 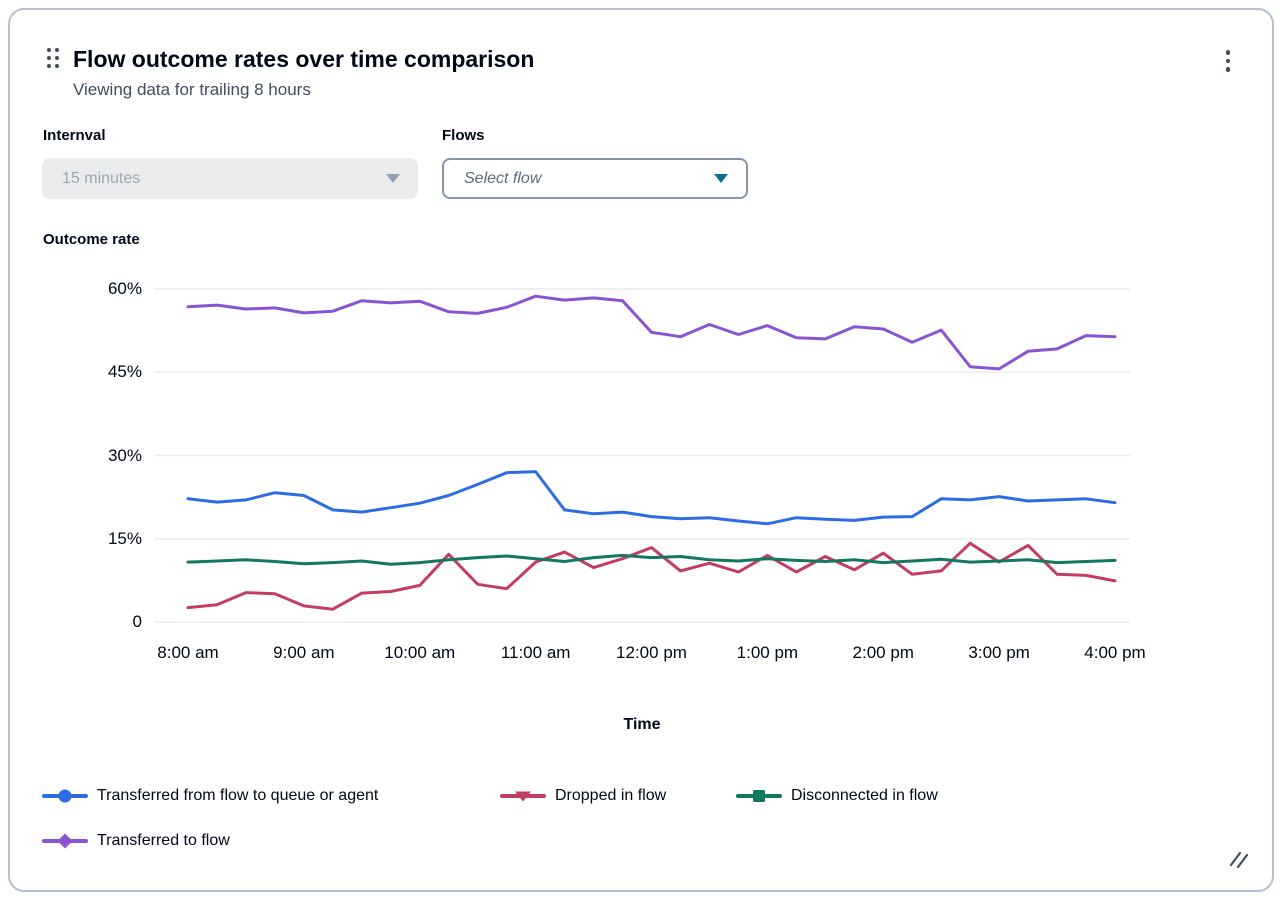 What do you see at coordinates (883, 652) in the screenshot?
I see `x-tick-label: 2:00 pm` at bounding box center [883, 652].